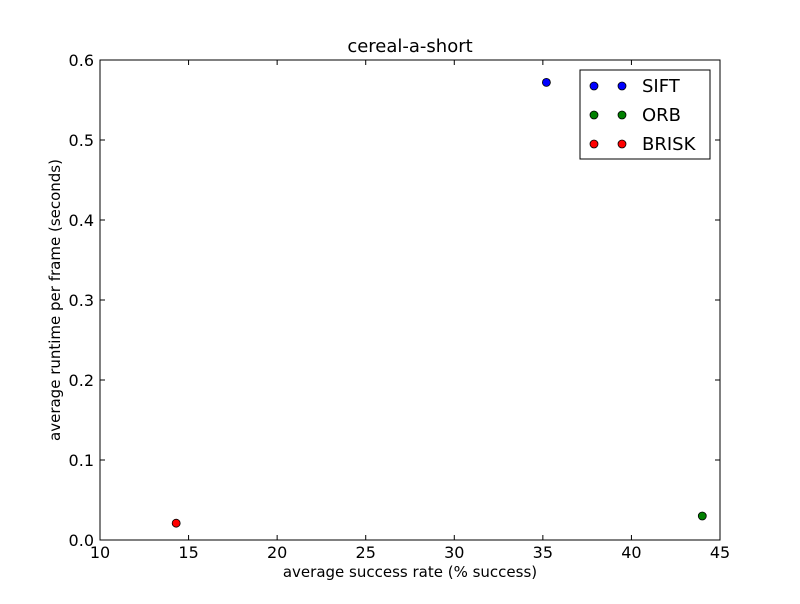 The width and height of the screenshot is (800, 604). What do you see at coordinates (543, 552) in the screenshot?
I see `x-tick-label: 35` at bounding box center [543, 552].